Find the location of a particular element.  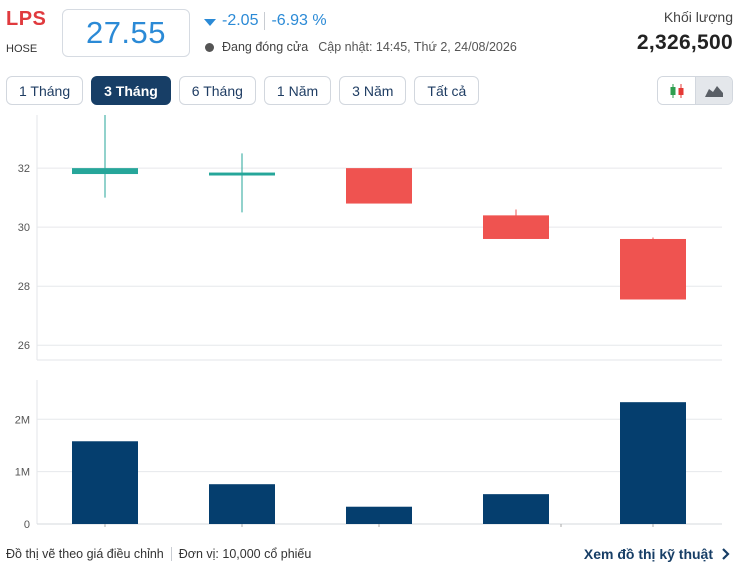

footer-divider is located at coordinates (171, 554).